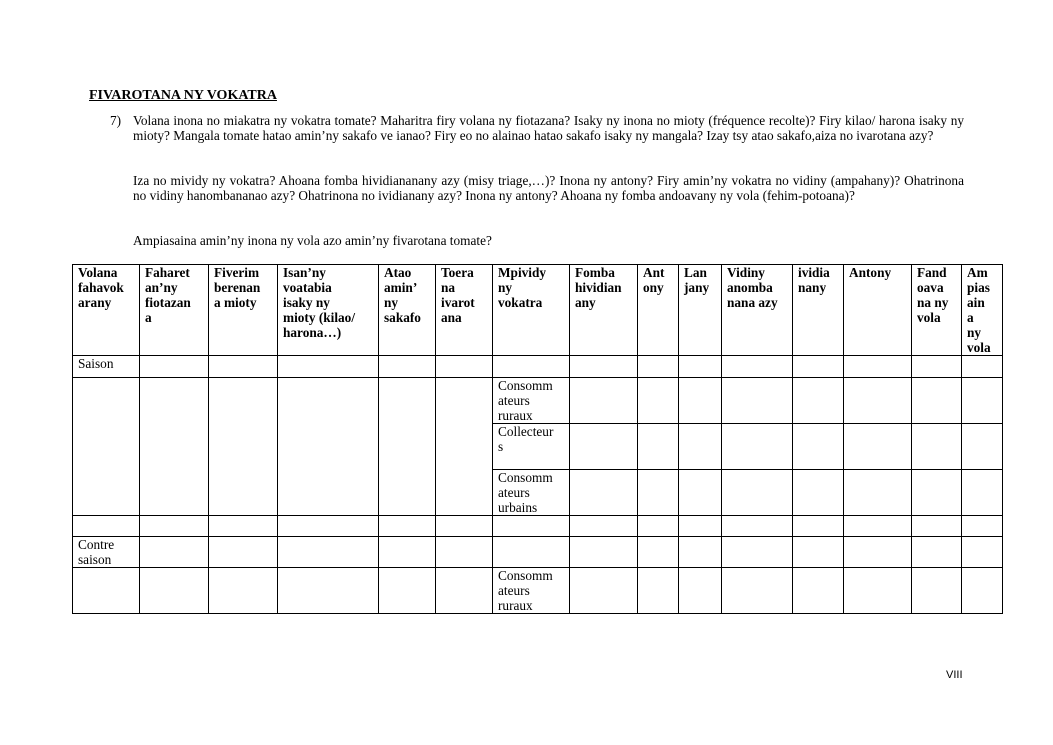 This screenshot has width=1053, height=745. What do you see at coordinates (936, 310) in the screenshot?
I see `column-header: Fand oava na ny vola` at bounding box center [936, 310].